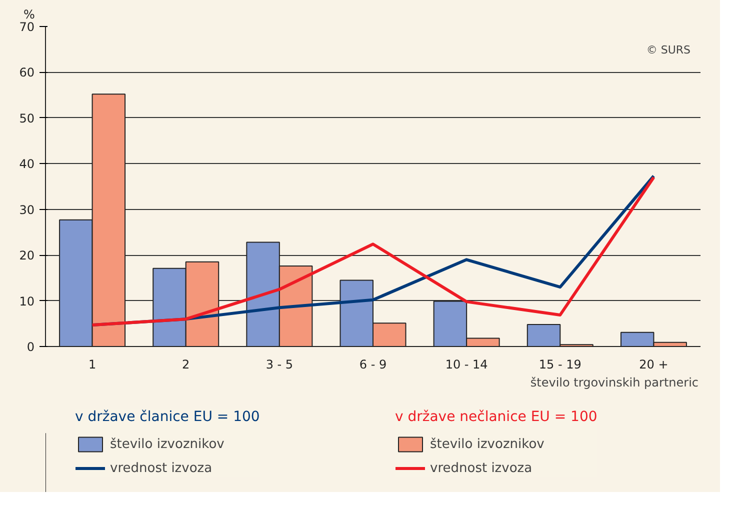 The height and width of the screenshot is (512, 732). Describe the element at coordinates (186, 365) in the screenshot. I see `x-tick-label: 2` at that location.